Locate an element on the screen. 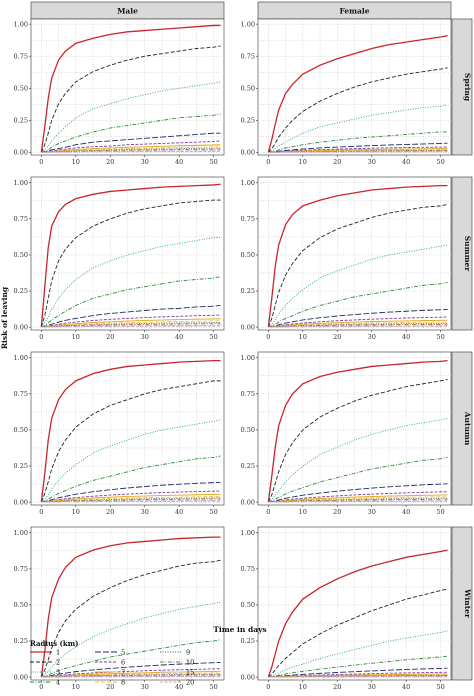 Image resolution: width=474 pixels, height=696 pixels. legend-label-6: 6 is located at coordinates (123, 662).